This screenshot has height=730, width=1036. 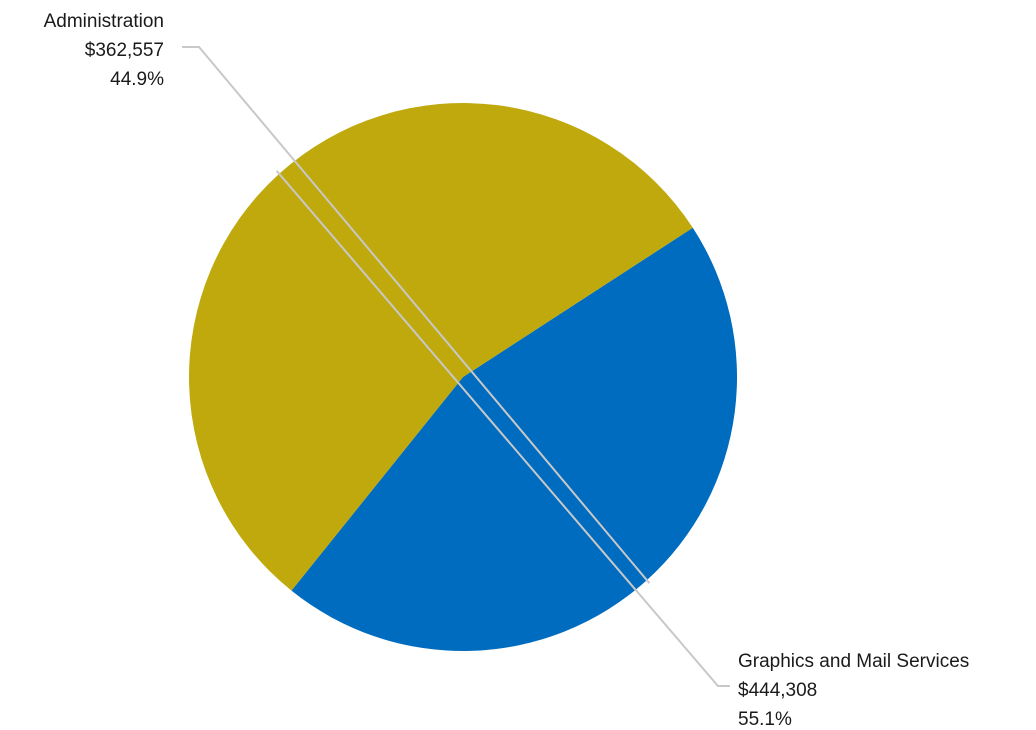 What do you see at coordinates (853, 661) in the screenshot?
I see `slice-label-graphics-mail-name: Graphics and Mail Services` at bounding box center [853, 661].